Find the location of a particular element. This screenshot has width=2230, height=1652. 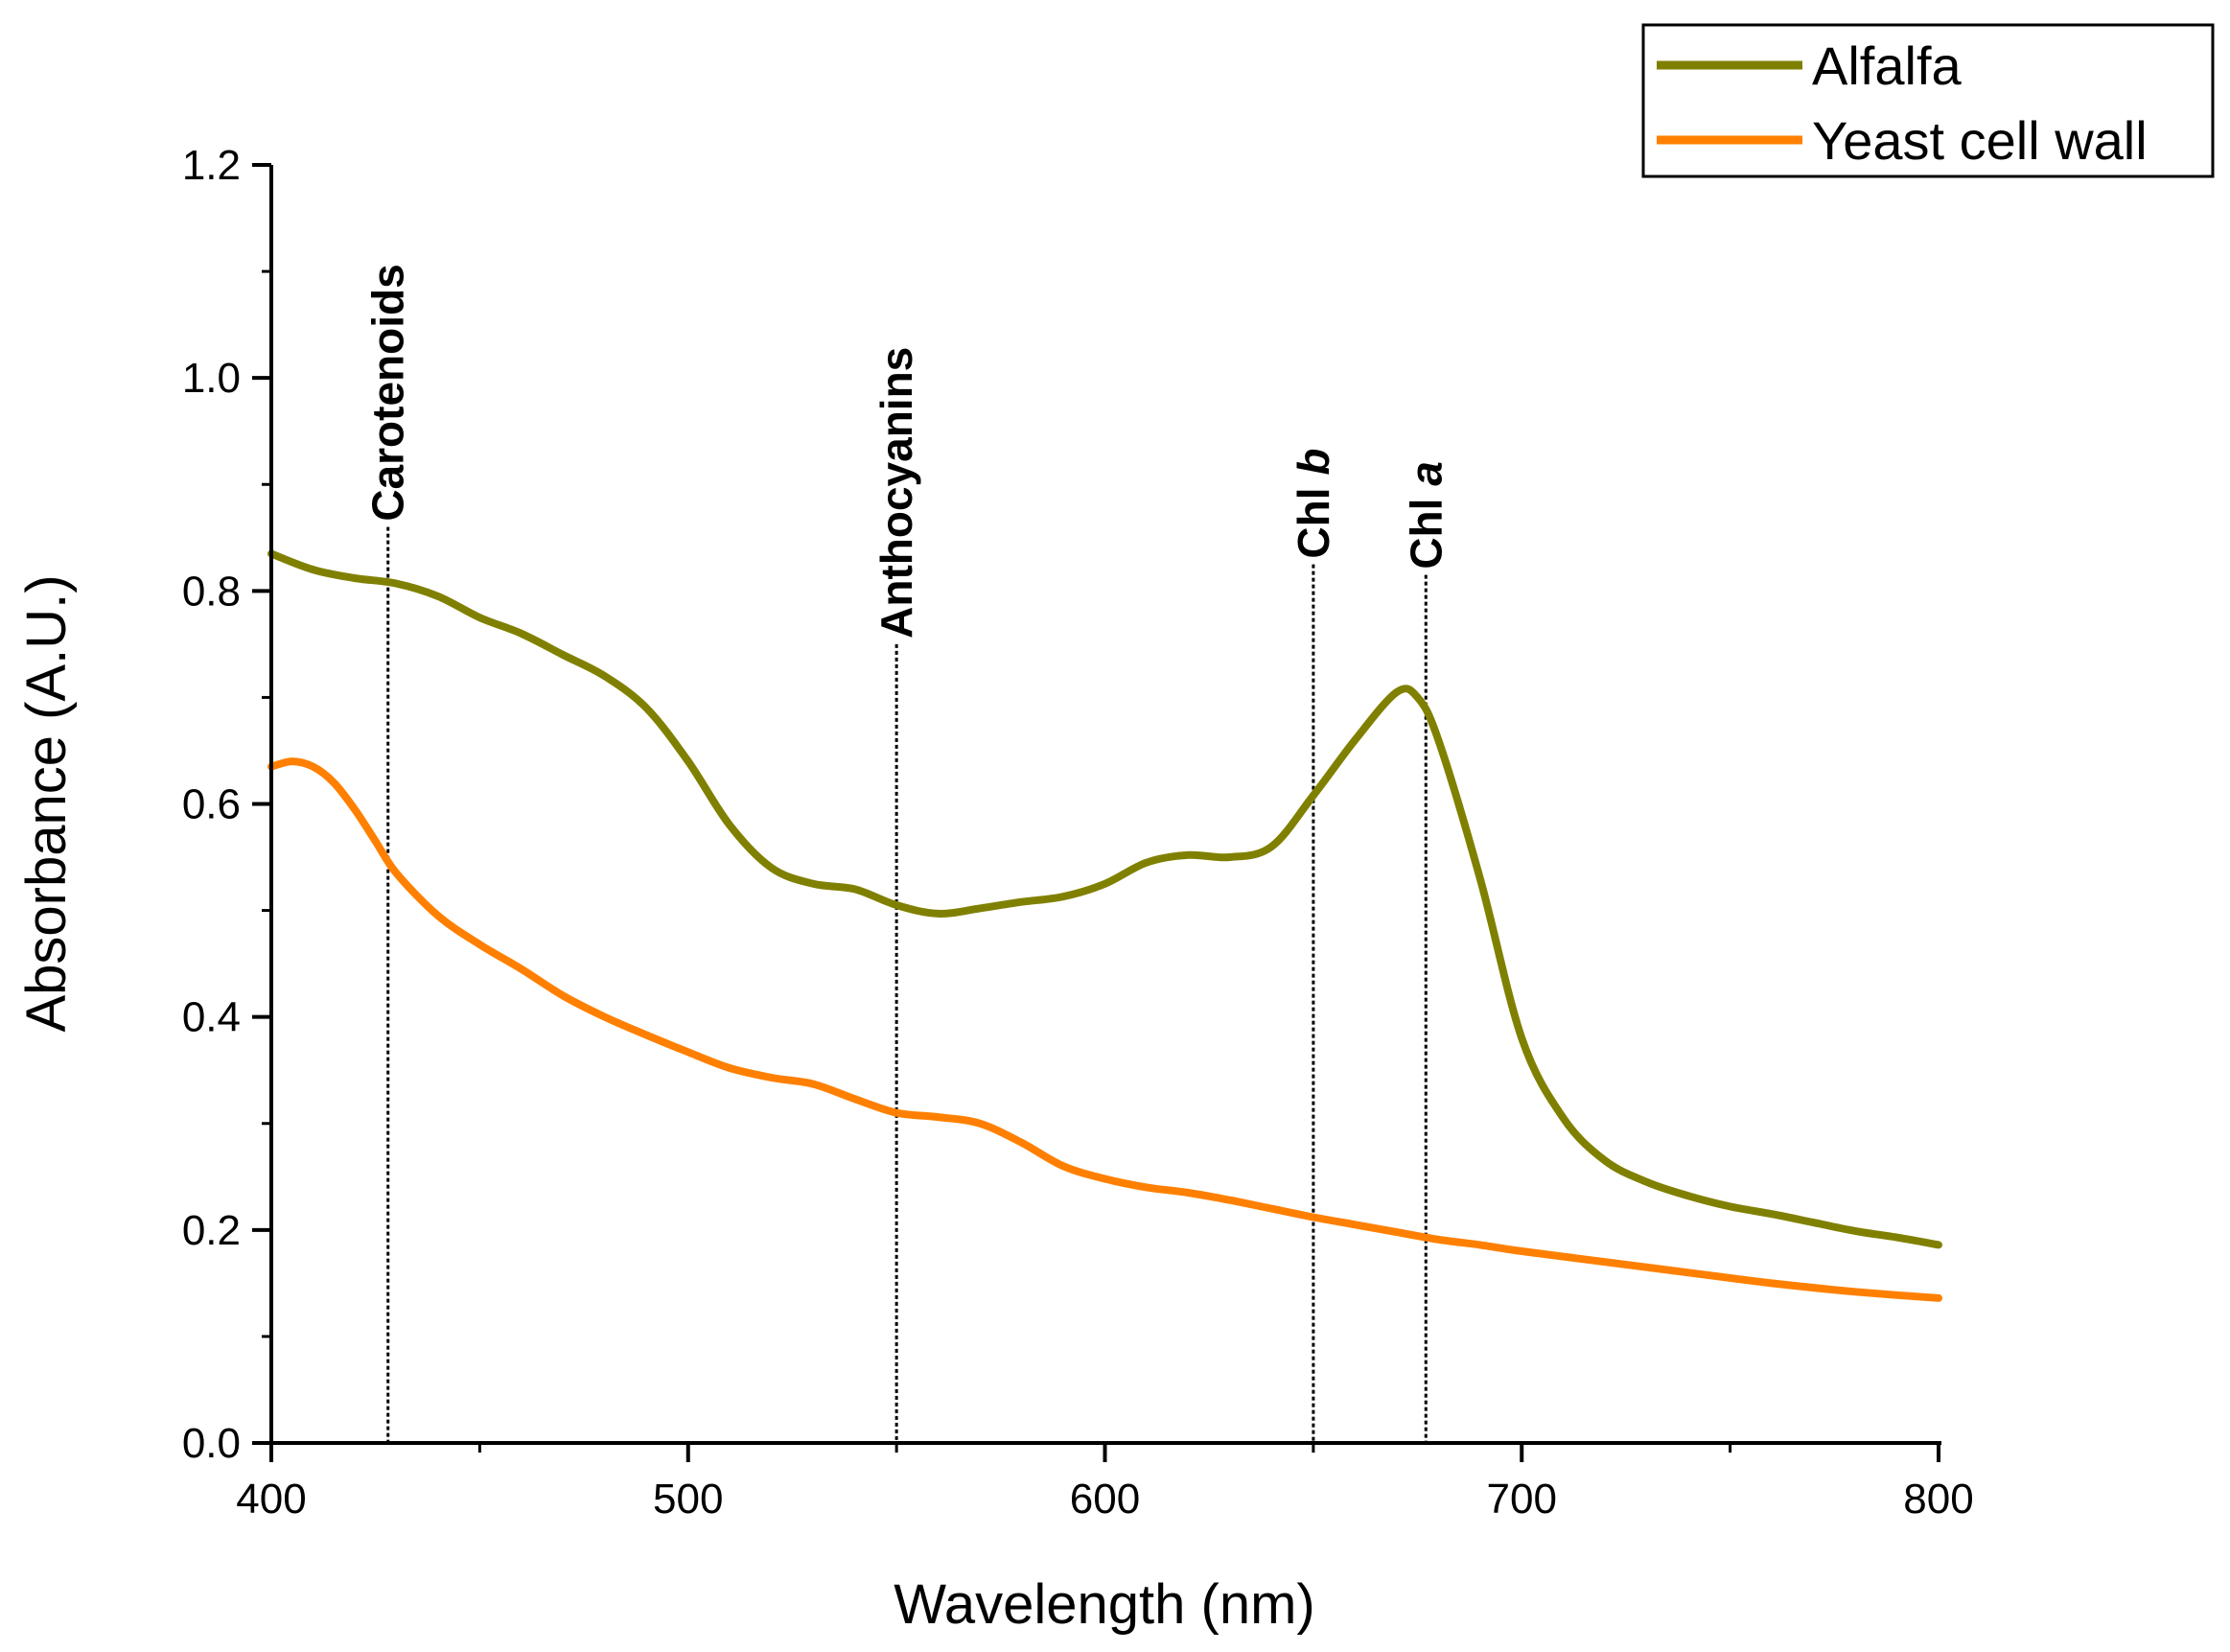

y-axis-title: Absorbance (A.U.) is located at coordinates (46, 803).